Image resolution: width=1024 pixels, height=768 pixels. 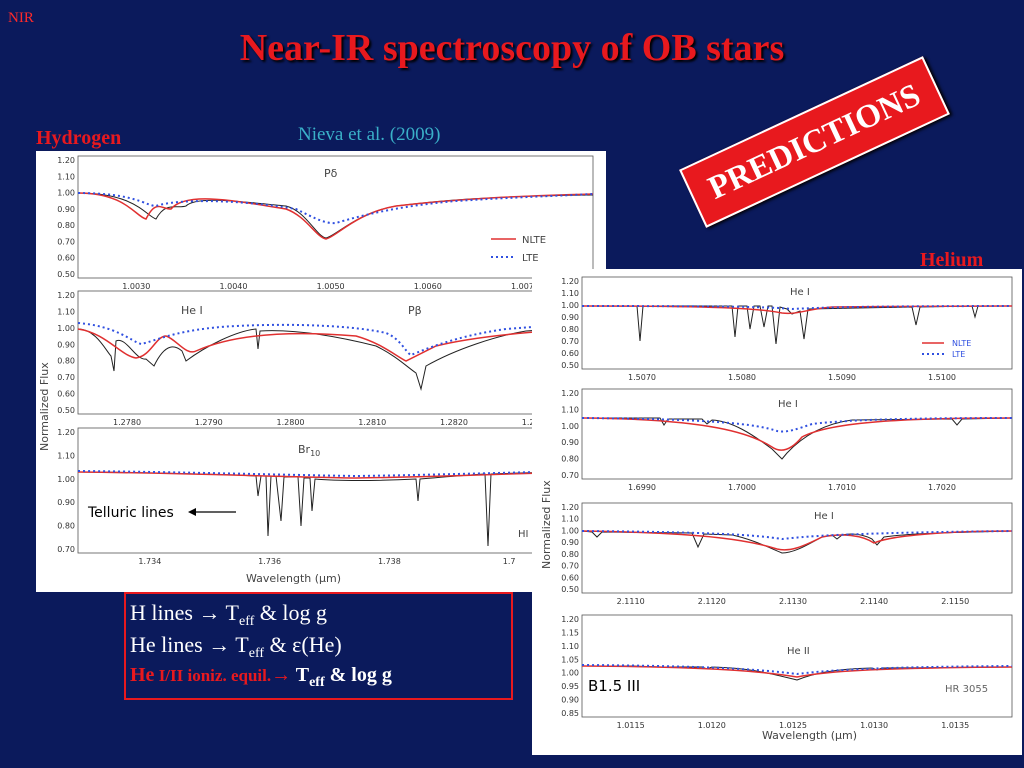 What do you see at coordinates (955, 601) in the screenshot?
I see `x-tick-label: 2.1150` at bounding box center [955, 601].